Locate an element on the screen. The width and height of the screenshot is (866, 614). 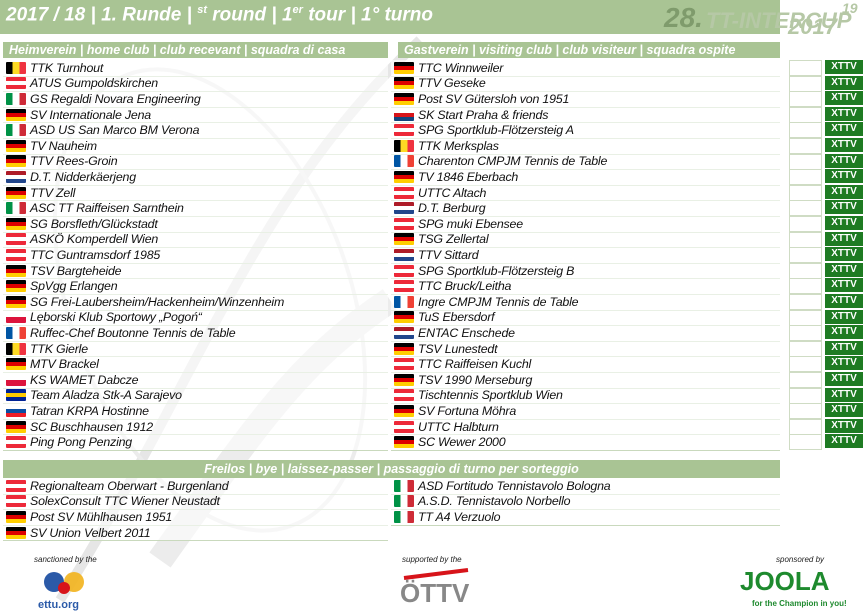
team-row: TTK Gierle is located at coordinates (195, 349).